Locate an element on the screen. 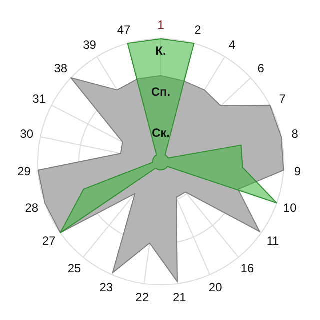 This screenshot has width=320, height=320. spoke-label: 23 is located at coordinates (107, 287).